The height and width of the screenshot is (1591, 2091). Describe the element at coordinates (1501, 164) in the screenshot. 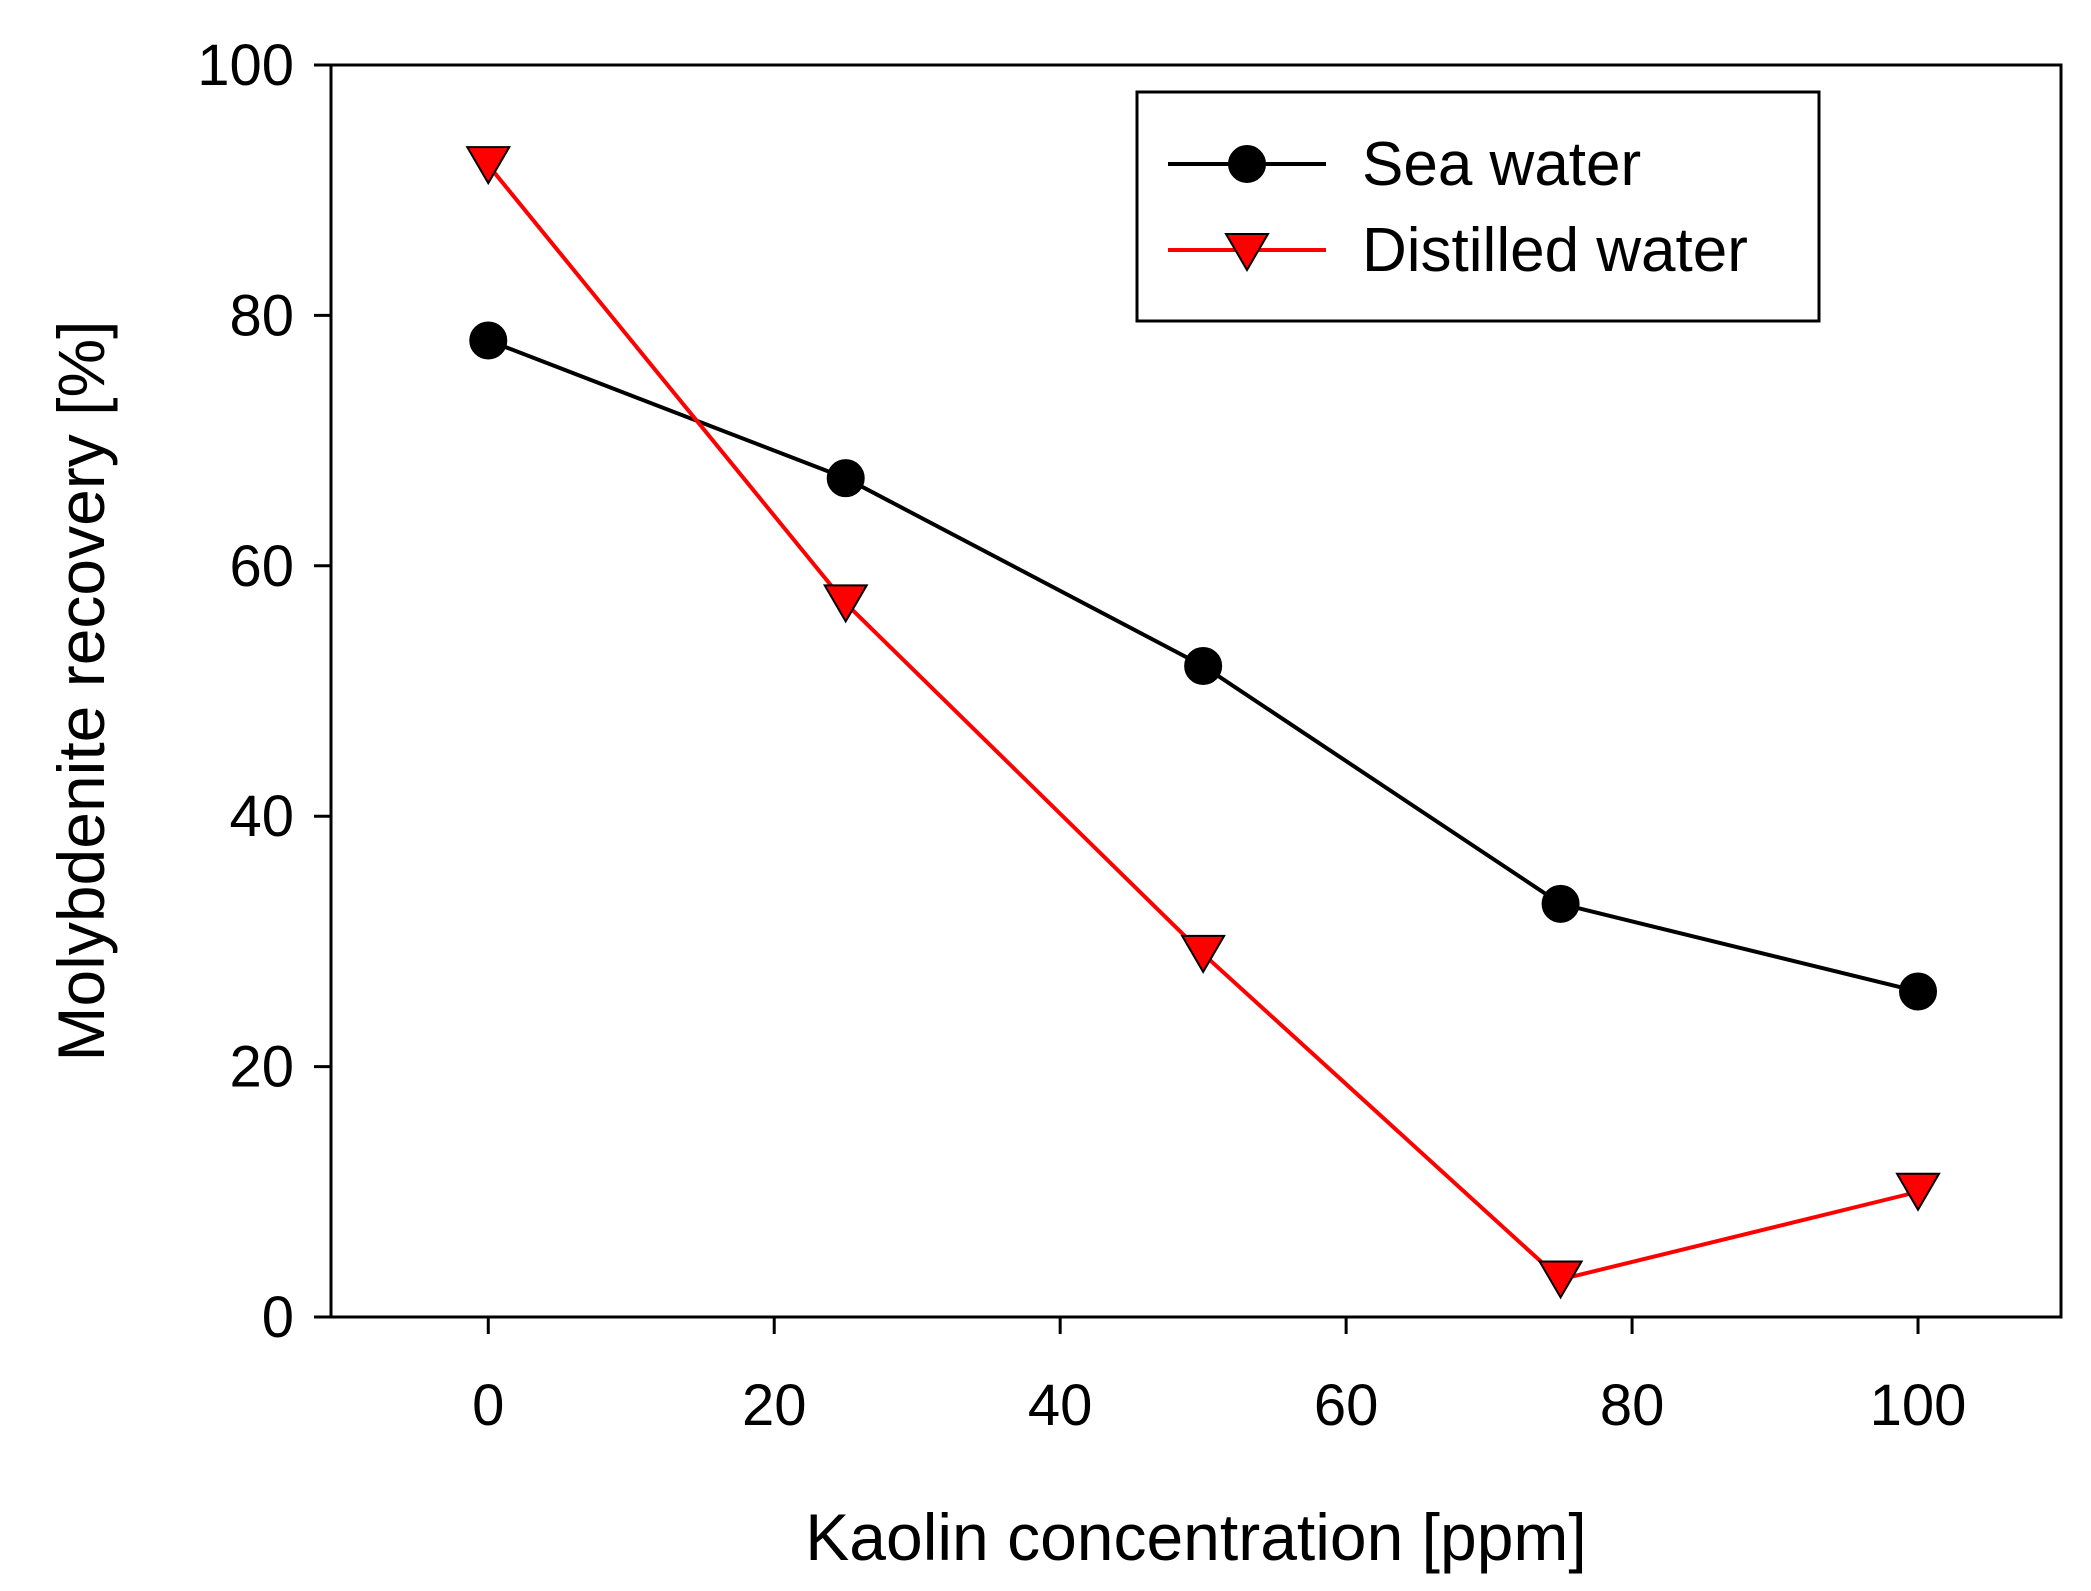

I see `legend-label-sea-water: Sea water` at that location.